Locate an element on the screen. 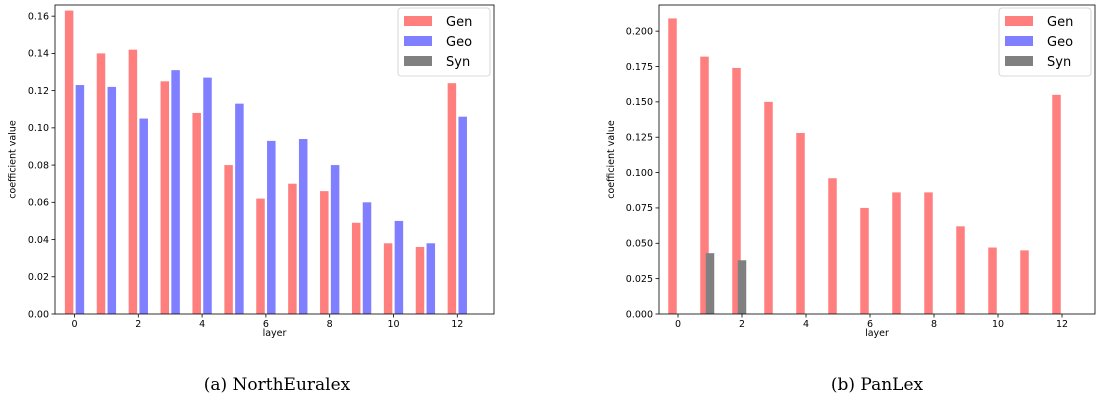  ne-legend-swatch-geo is located at coordinates (418, 41).